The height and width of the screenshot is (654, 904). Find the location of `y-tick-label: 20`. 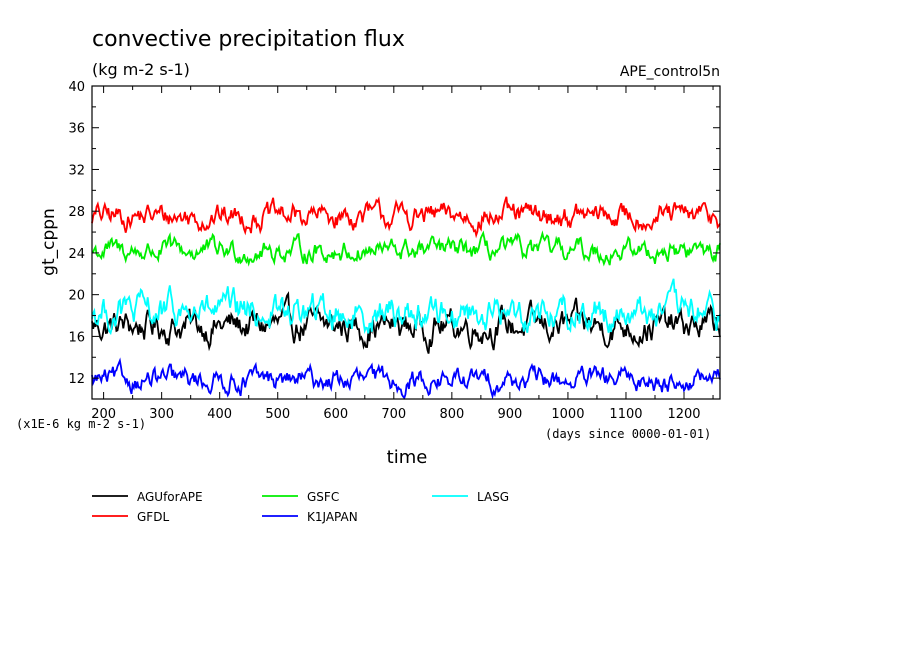

y-tick-label: 20 is located at coordinates (76, 296).